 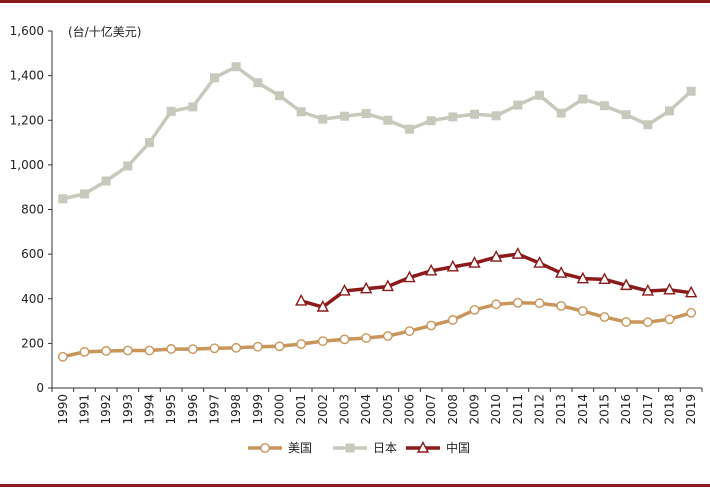 I want to click on y-tick-label: 1,600, so click(x=27, y=31).